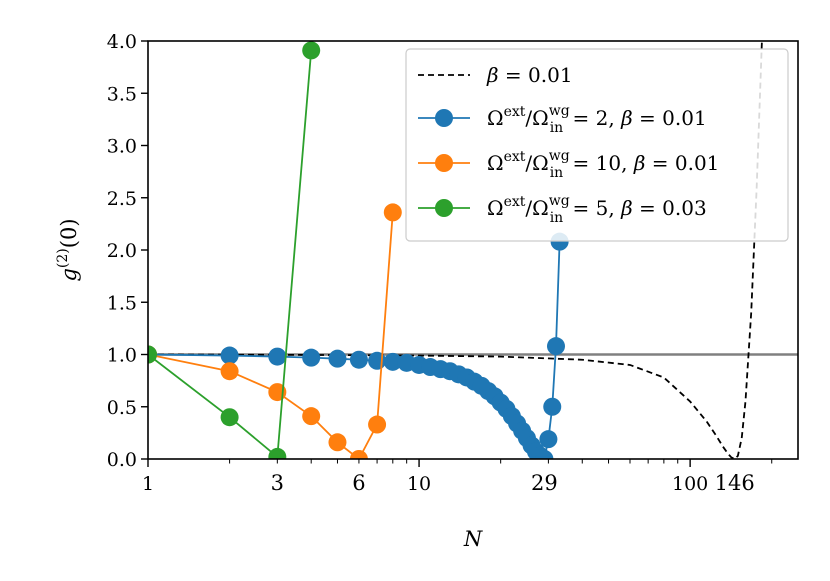 Image resolution: width=830 pixels, height=581 pixels. I want to click on x-highlight-label: 3, so click(277, 483).